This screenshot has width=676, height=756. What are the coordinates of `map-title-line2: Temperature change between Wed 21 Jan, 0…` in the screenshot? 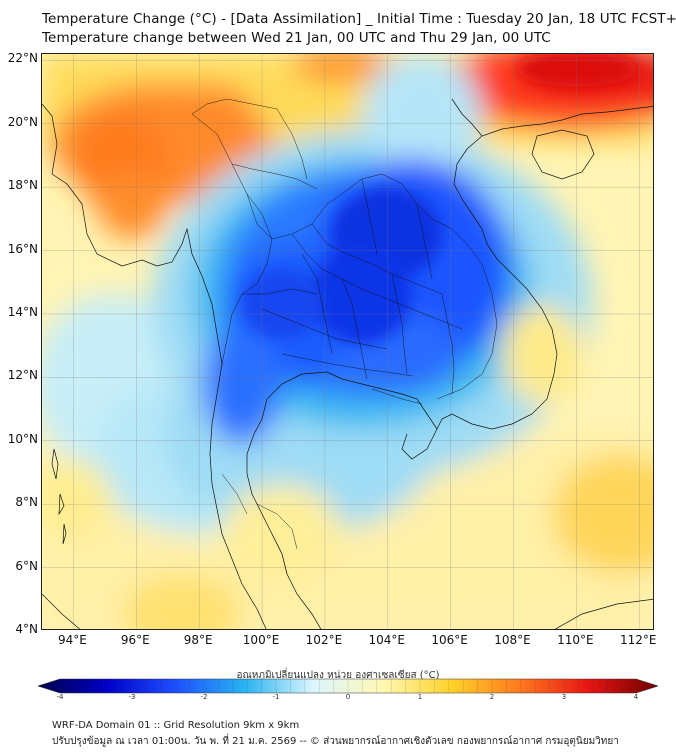 It's located at (296, 38).